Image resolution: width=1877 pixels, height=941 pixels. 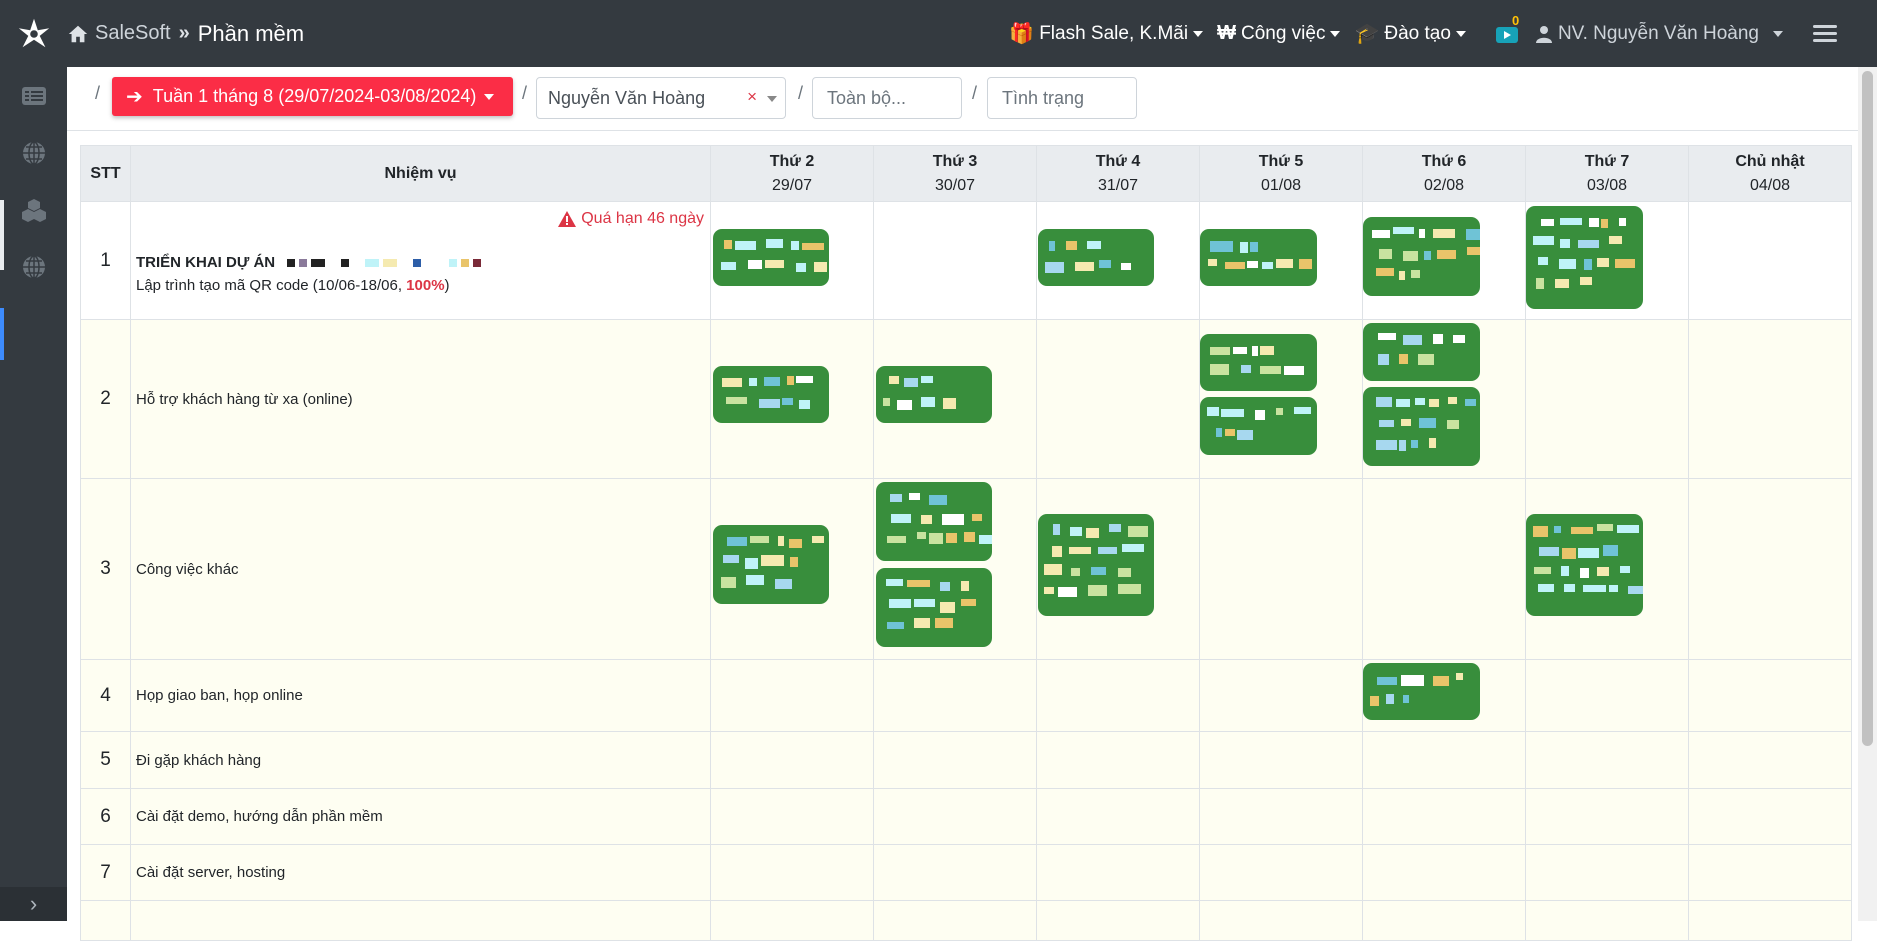 What do you see at coordinates (1867, 408) in the screenshot?
I see `scrollbar-thumb` at bounding box center [1867, 408].